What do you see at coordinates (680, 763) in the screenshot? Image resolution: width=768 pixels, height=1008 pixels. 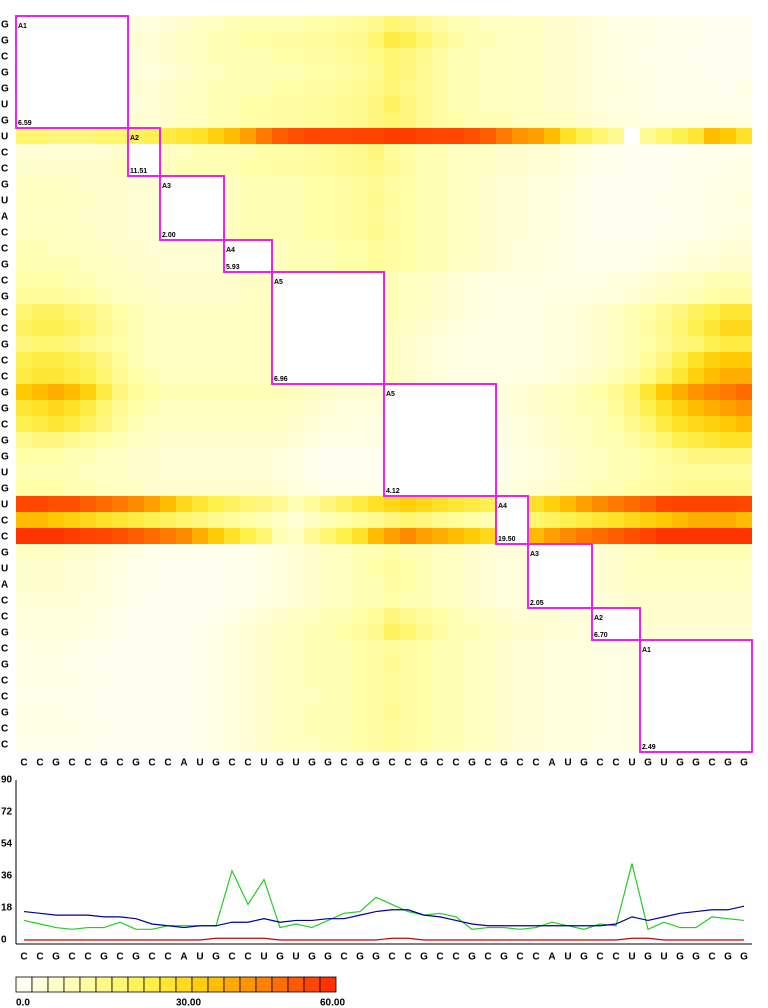 I see `column-label: G` at bounding box center [680, 763].